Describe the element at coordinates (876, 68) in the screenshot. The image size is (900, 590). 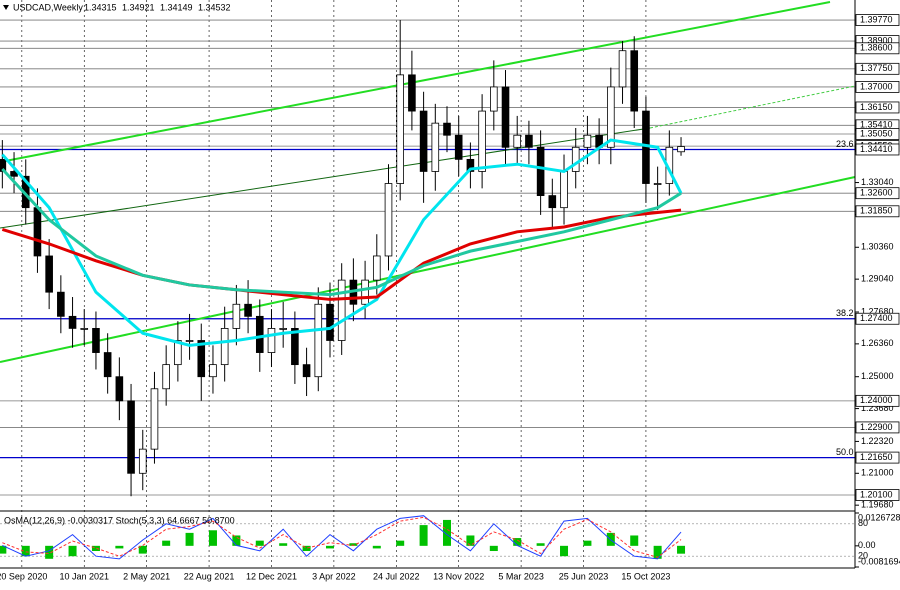
I see `level-label: 1.37750` at that location.